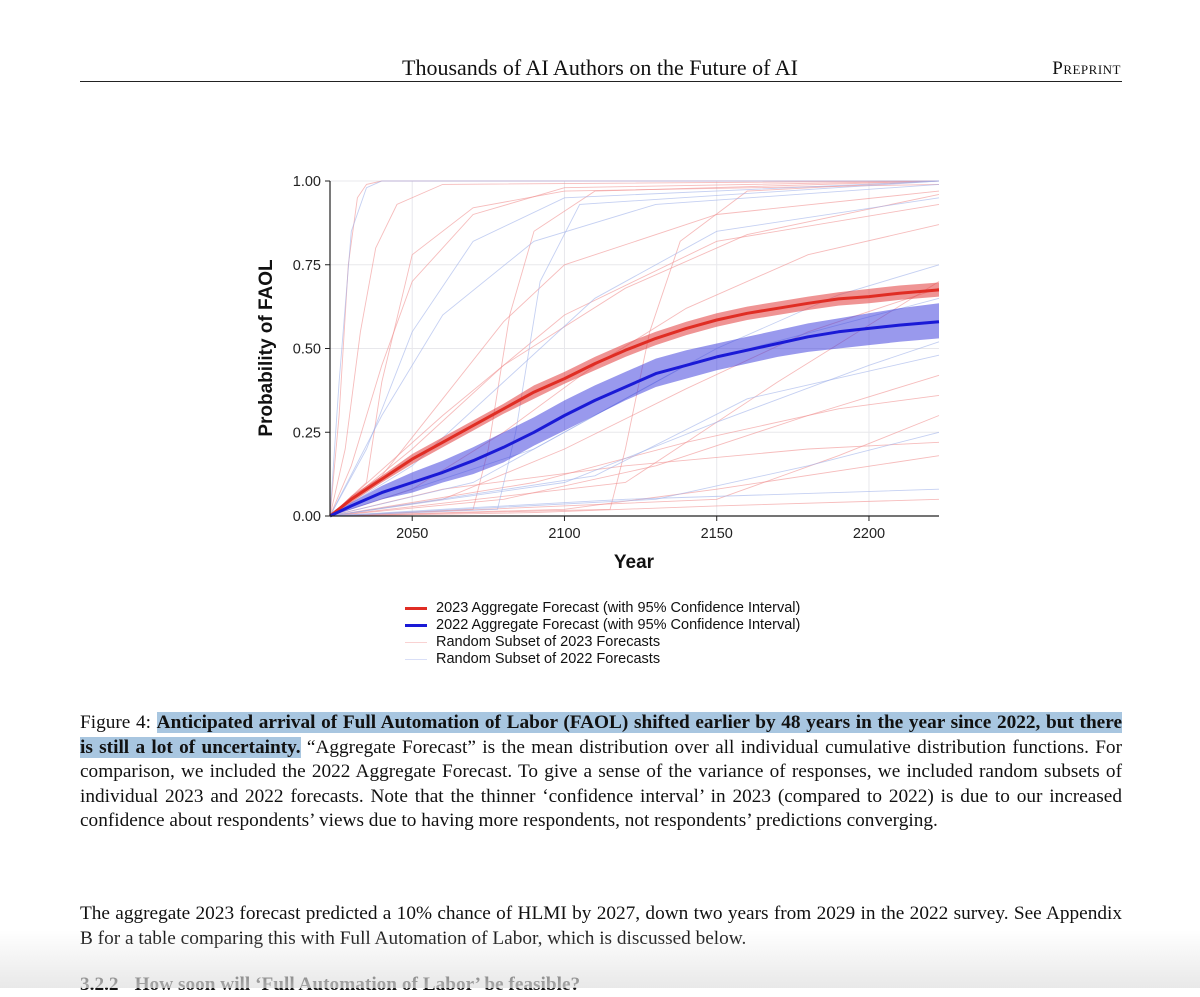  I want to click on legend-swatch-2023-aggregate, so click(416, 608).